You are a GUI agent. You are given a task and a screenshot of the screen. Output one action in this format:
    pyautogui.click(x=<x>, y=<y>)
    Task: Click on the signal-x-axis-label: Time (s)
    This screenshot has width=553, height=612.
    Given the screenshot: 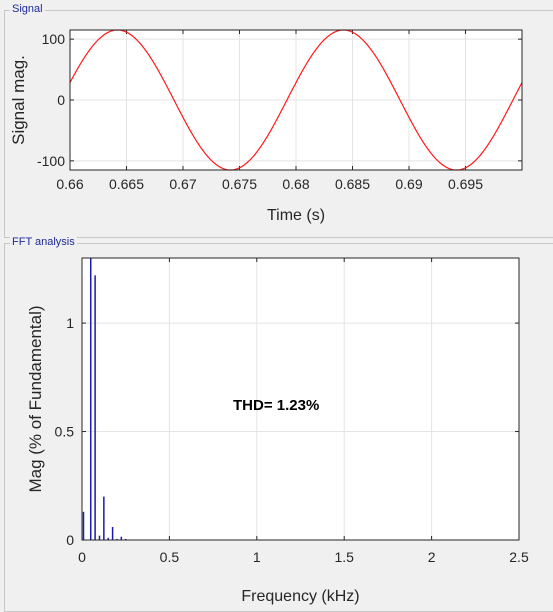 What is the action you would take?
    pyautogui.click(x=296, y=215)
    